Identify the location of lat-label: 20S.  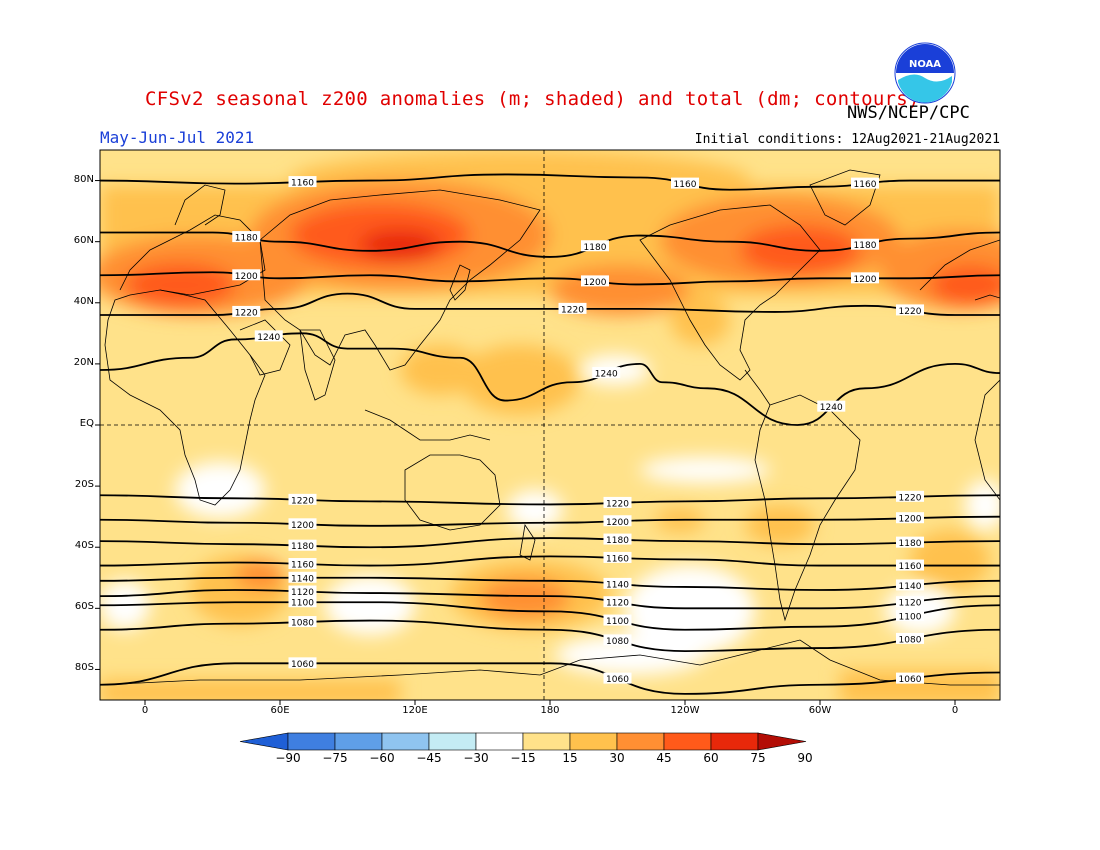
(84, 485).